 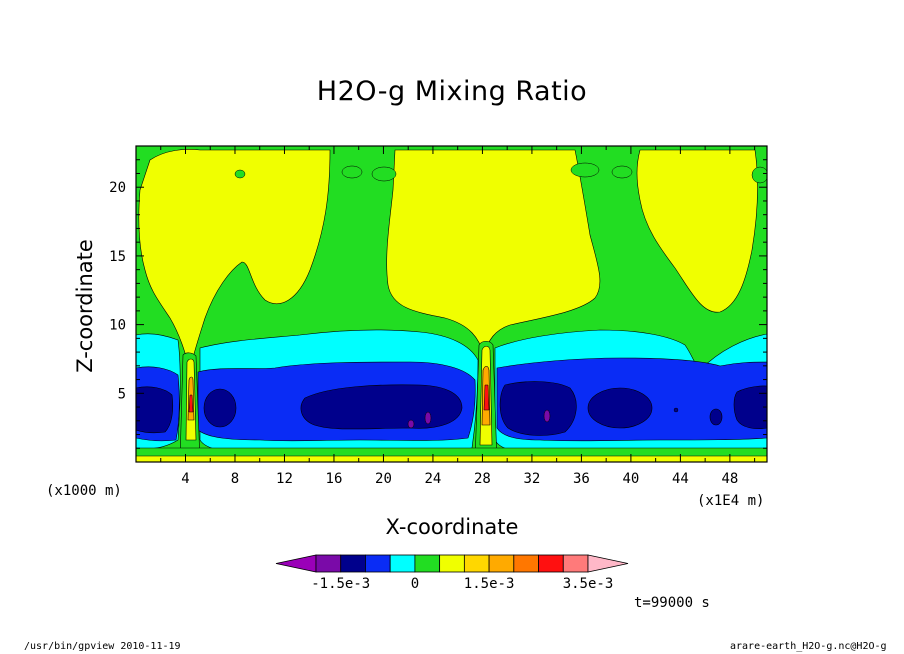 I want to click on colorbar-extend-high, so click(x=608, y=563).